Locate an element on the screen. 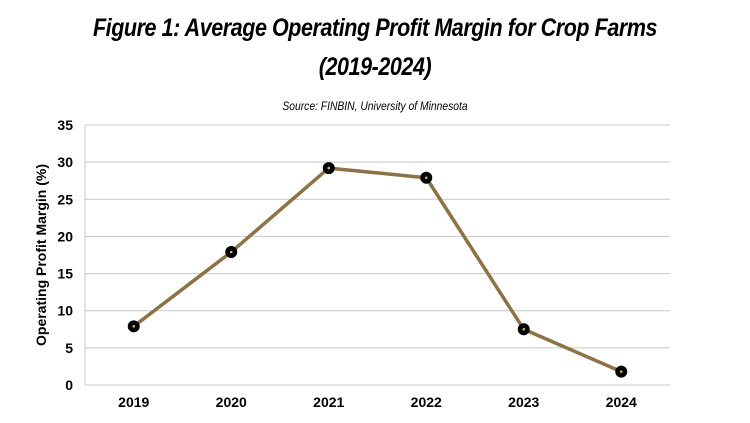  data-point-center-2024 is located at coordinates (621, 371).